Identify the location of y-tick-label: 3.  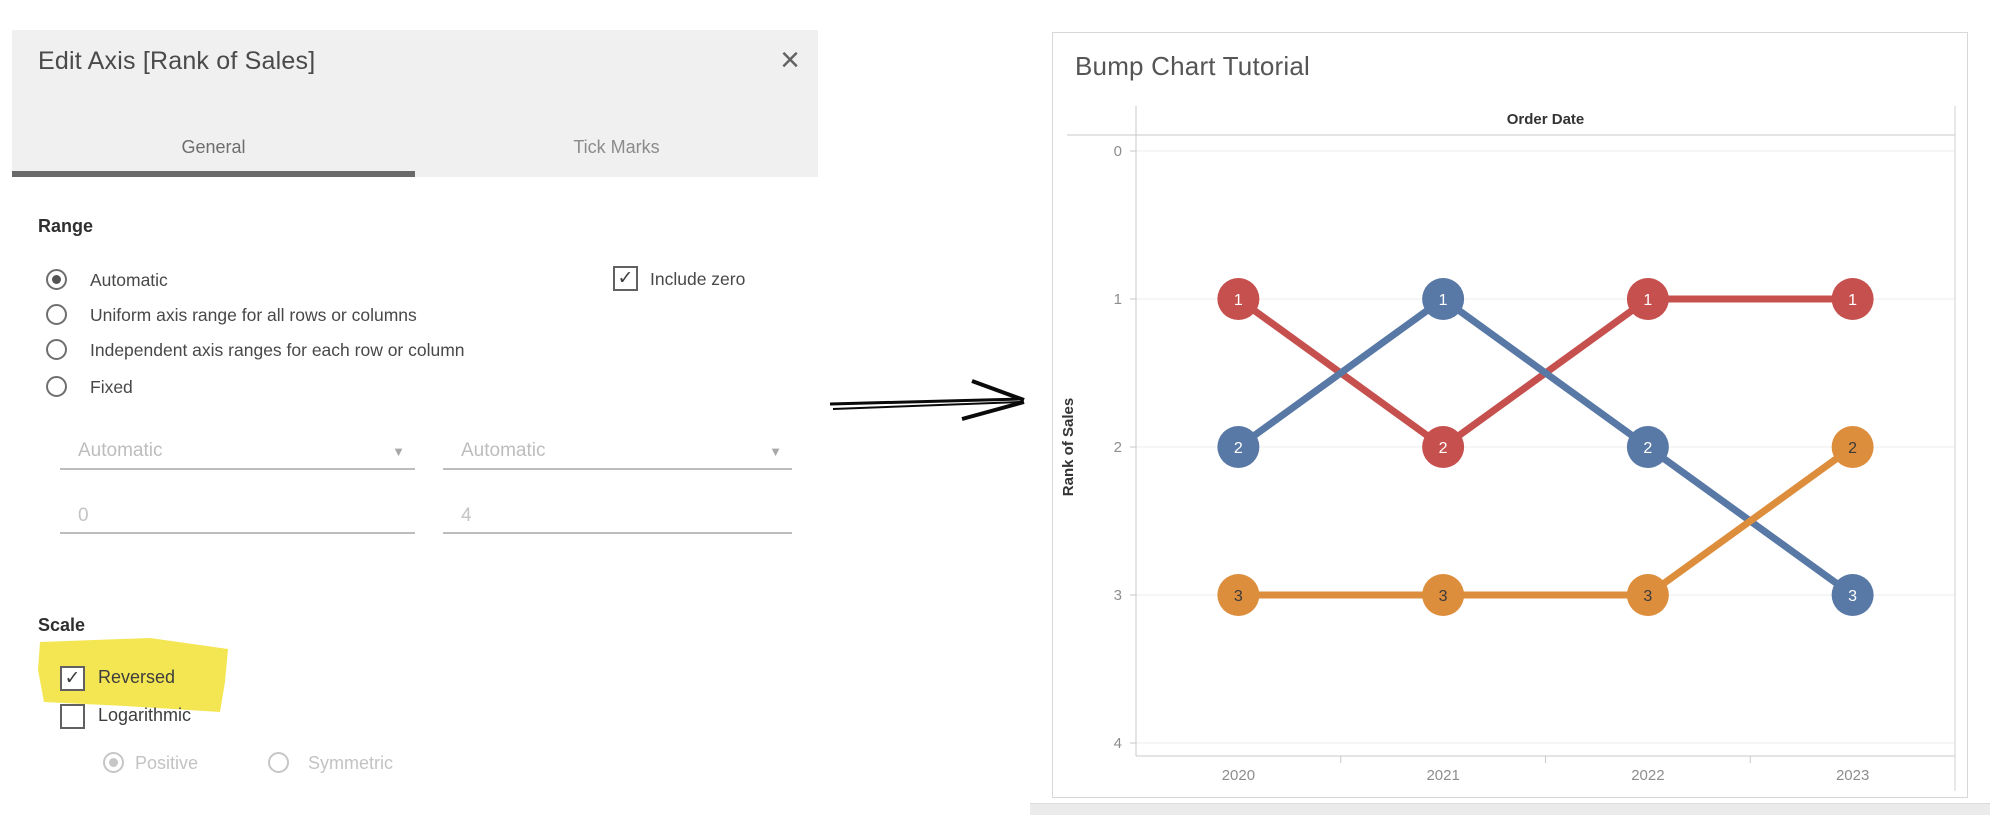
(1118, 595).